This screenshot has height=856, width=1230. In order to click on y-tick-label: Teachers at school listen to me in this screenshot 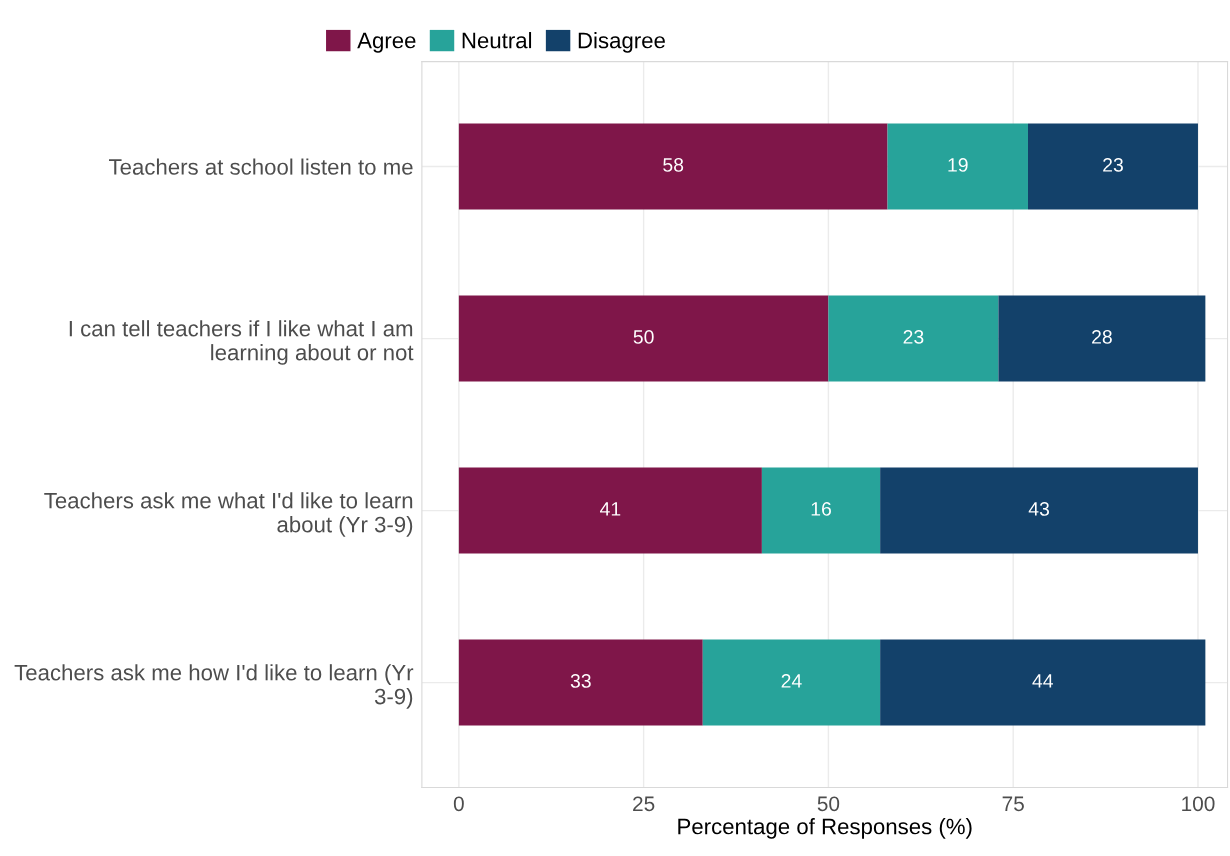, I will do `click(261, 166)`.